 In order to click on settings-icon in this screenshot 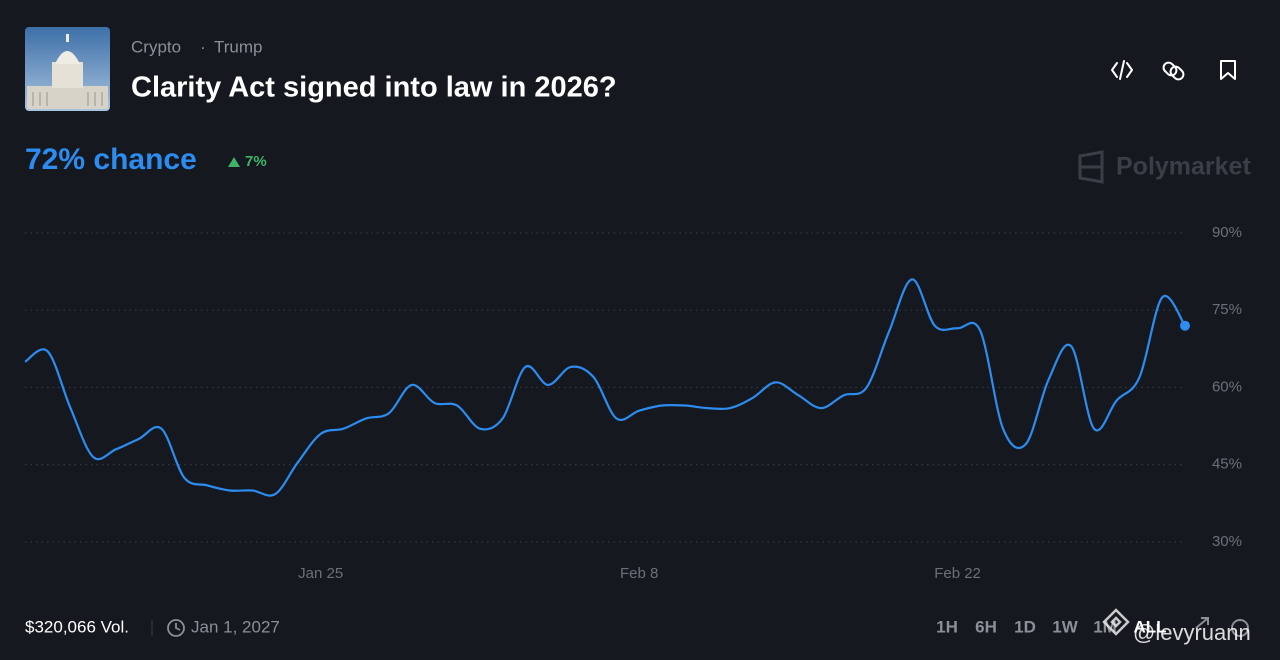, I will do `click(1240, 628)`.